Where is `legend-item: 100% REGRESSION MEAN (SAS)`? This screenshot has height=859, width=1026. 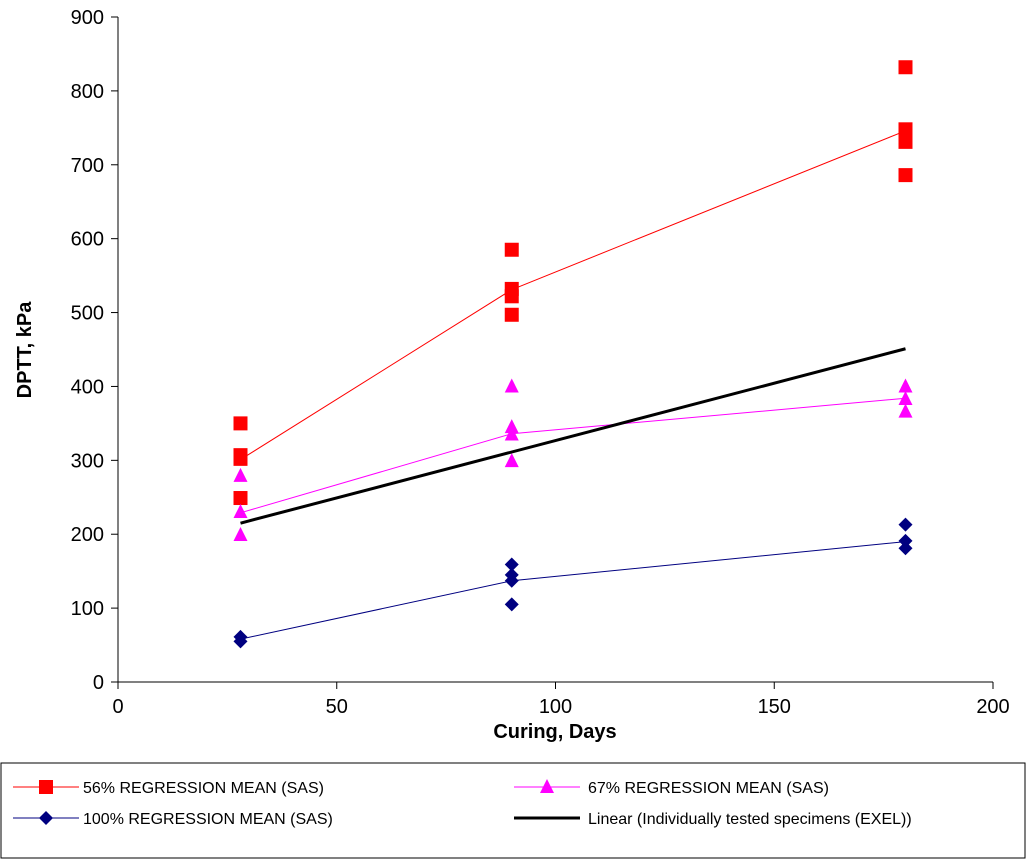
legend-item: 100% REGRESSION MEAN (SAS) is located at coordinates (173, 819).